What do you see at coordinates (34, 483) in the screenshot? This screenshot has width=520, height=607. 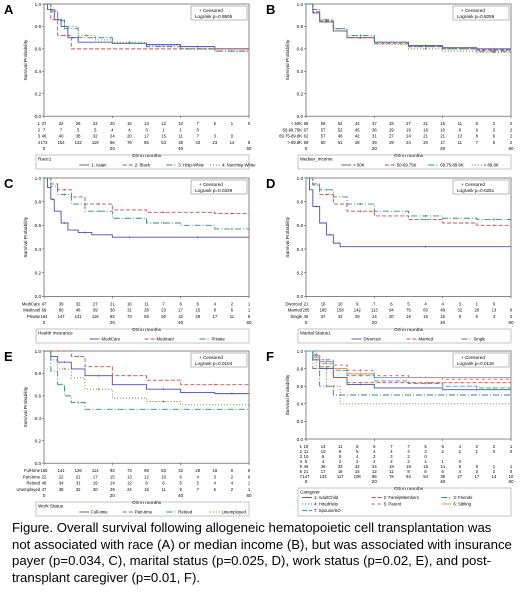 I see `risk-row-label: Retired` at bounding box center [34, 483].